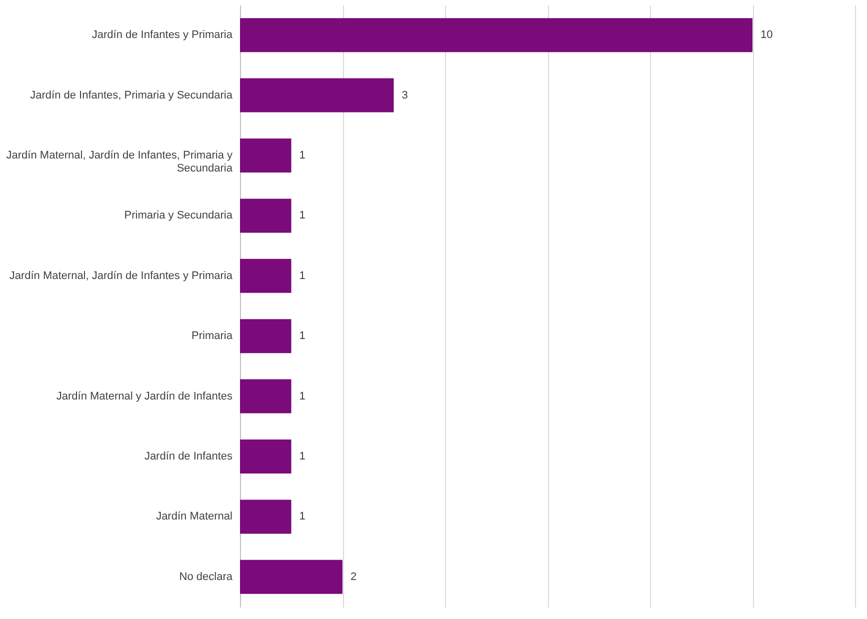 The width and height of the screenshot is (867, 619). What do you see at coordinates (132, 95) in the screenshot?
I see `y-tick-label: Jardín de Infantes, Primaria y Secundaria` at bounding box center [132, 95].